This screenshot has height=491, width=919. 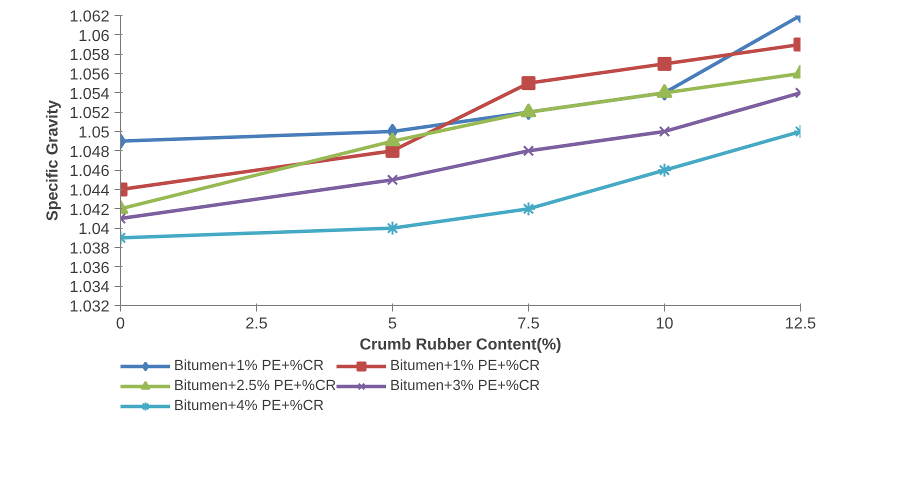 What do you see at coordinates (461, 345) in the screenshot?
I see `x-axis-title: Crumb Rubber Content(%)` at bounding box center [461, 345].